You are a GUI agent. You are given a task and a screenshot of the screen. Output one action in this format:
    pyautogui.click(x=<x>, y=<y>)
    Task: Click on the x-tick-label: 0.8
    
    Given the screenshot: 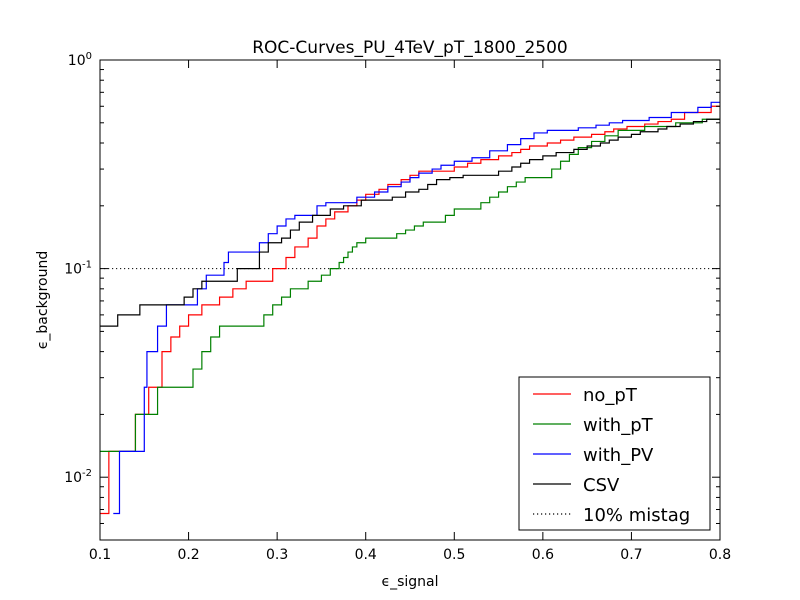 What is the action you would take?
    pyautogui.click(x=720, y=555)
    